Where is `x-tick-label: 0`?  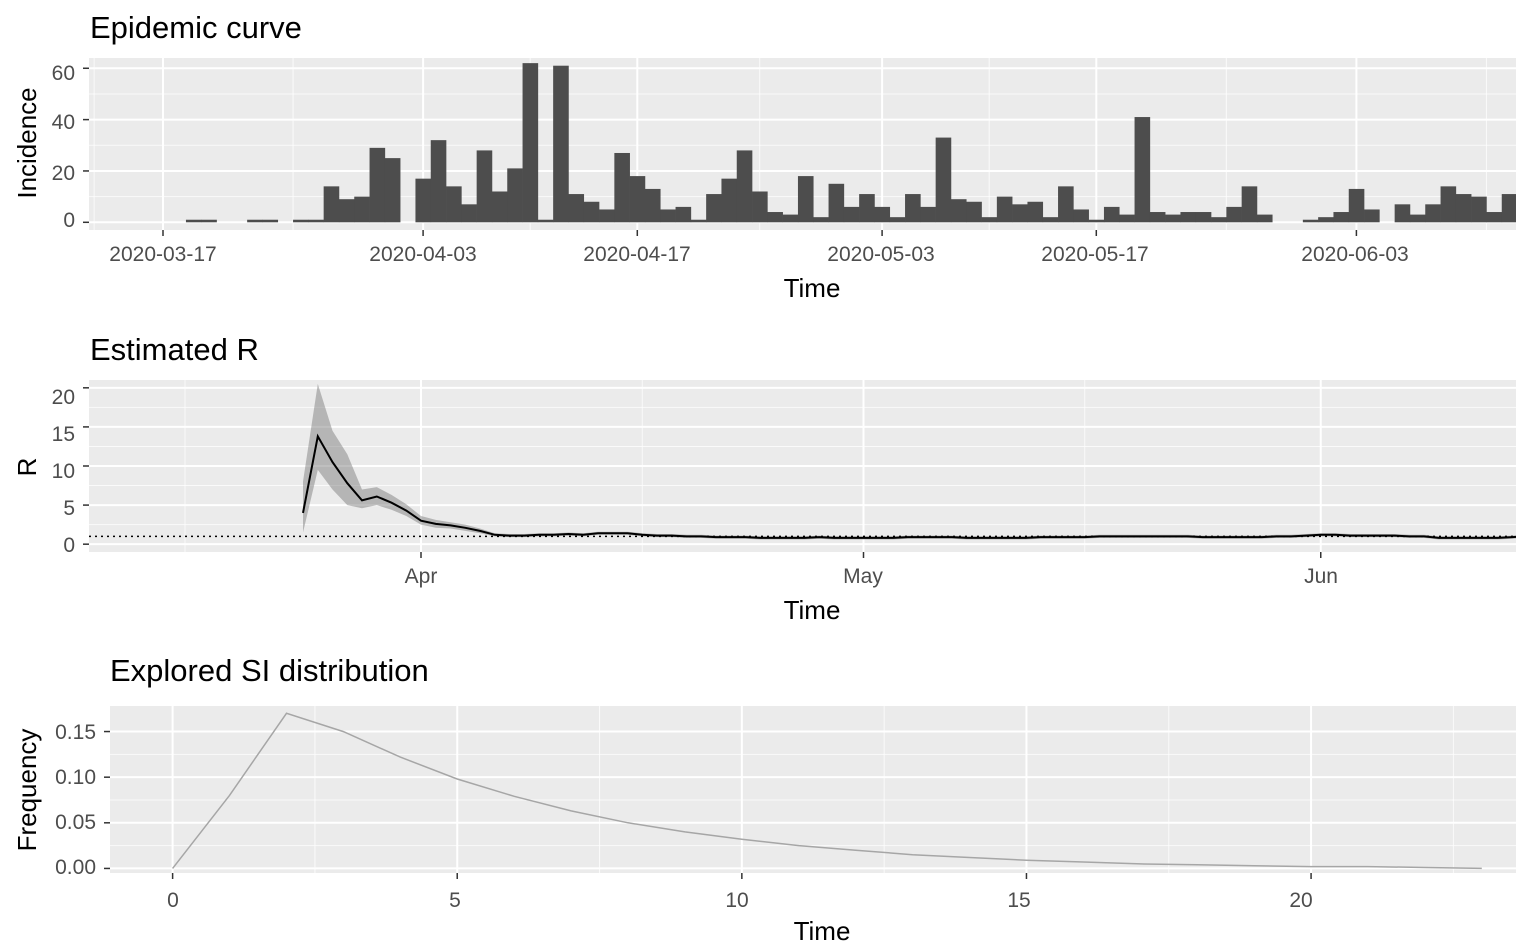 x-tick-label: 0 is located at coordinates (173, 900).